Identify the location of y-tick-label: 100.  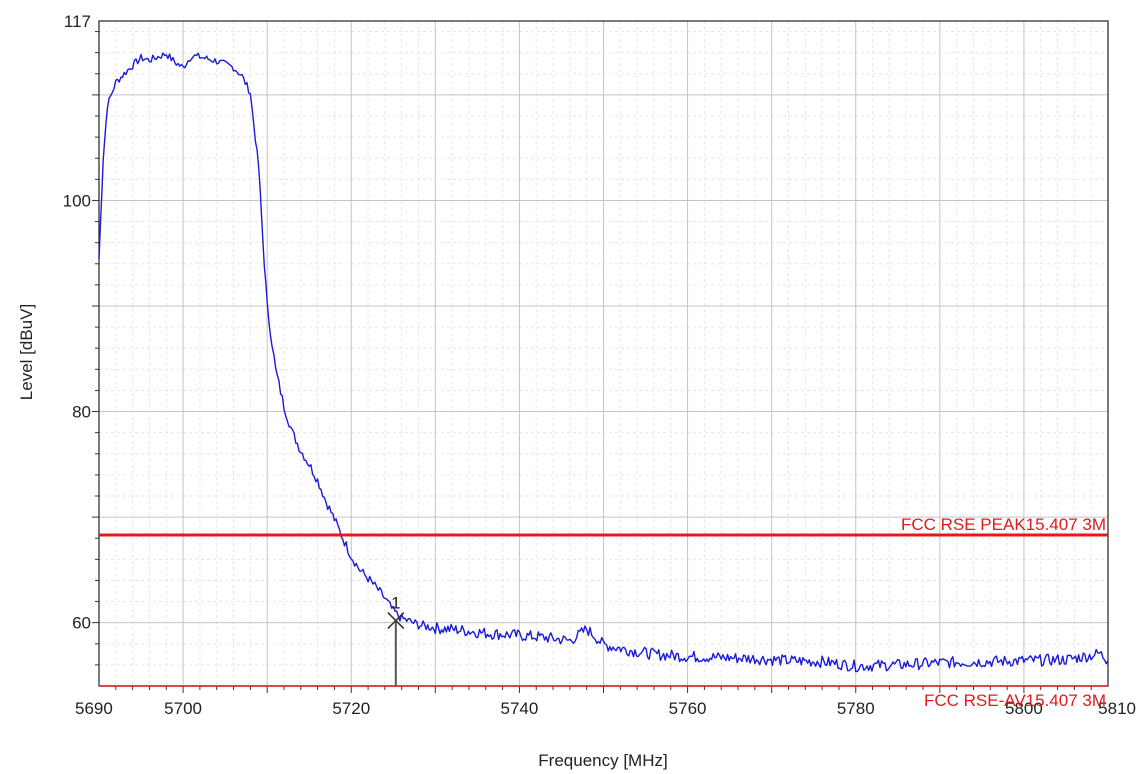
(77, 200).